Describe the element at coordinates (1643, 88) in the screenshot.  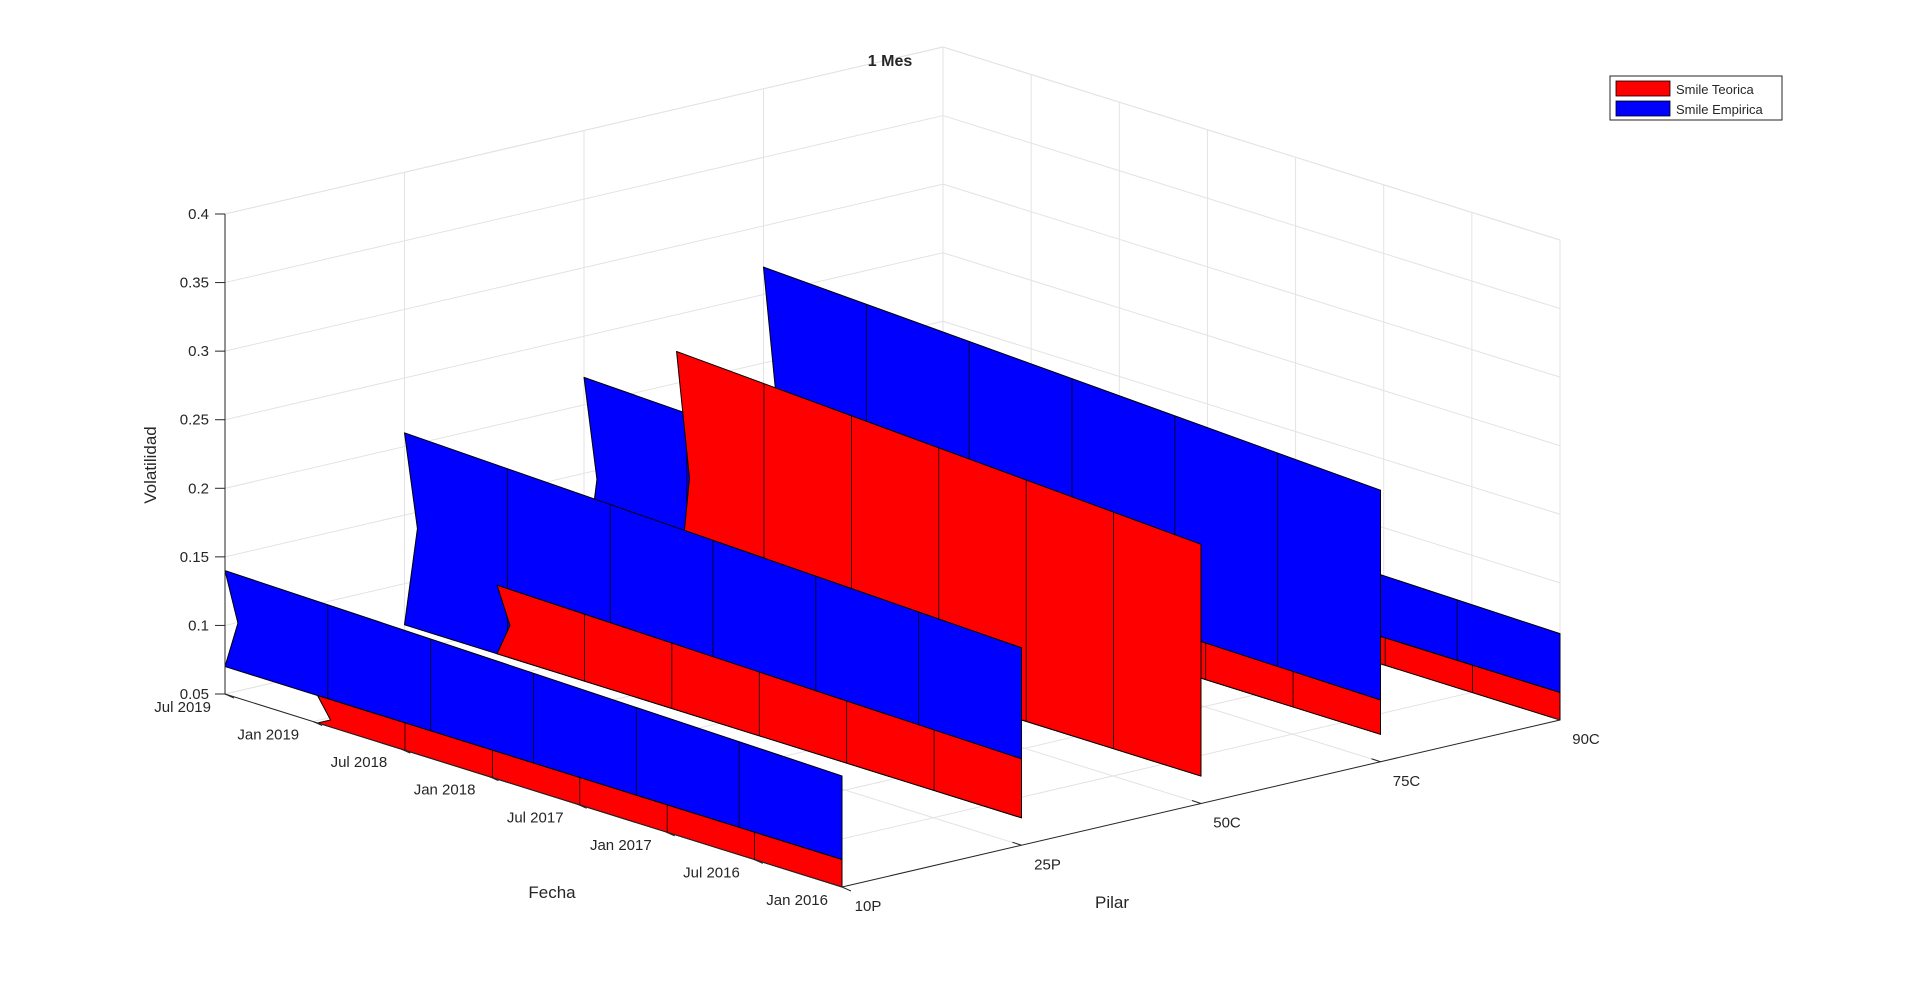
I see `legend-swatch-teorica` at that location.